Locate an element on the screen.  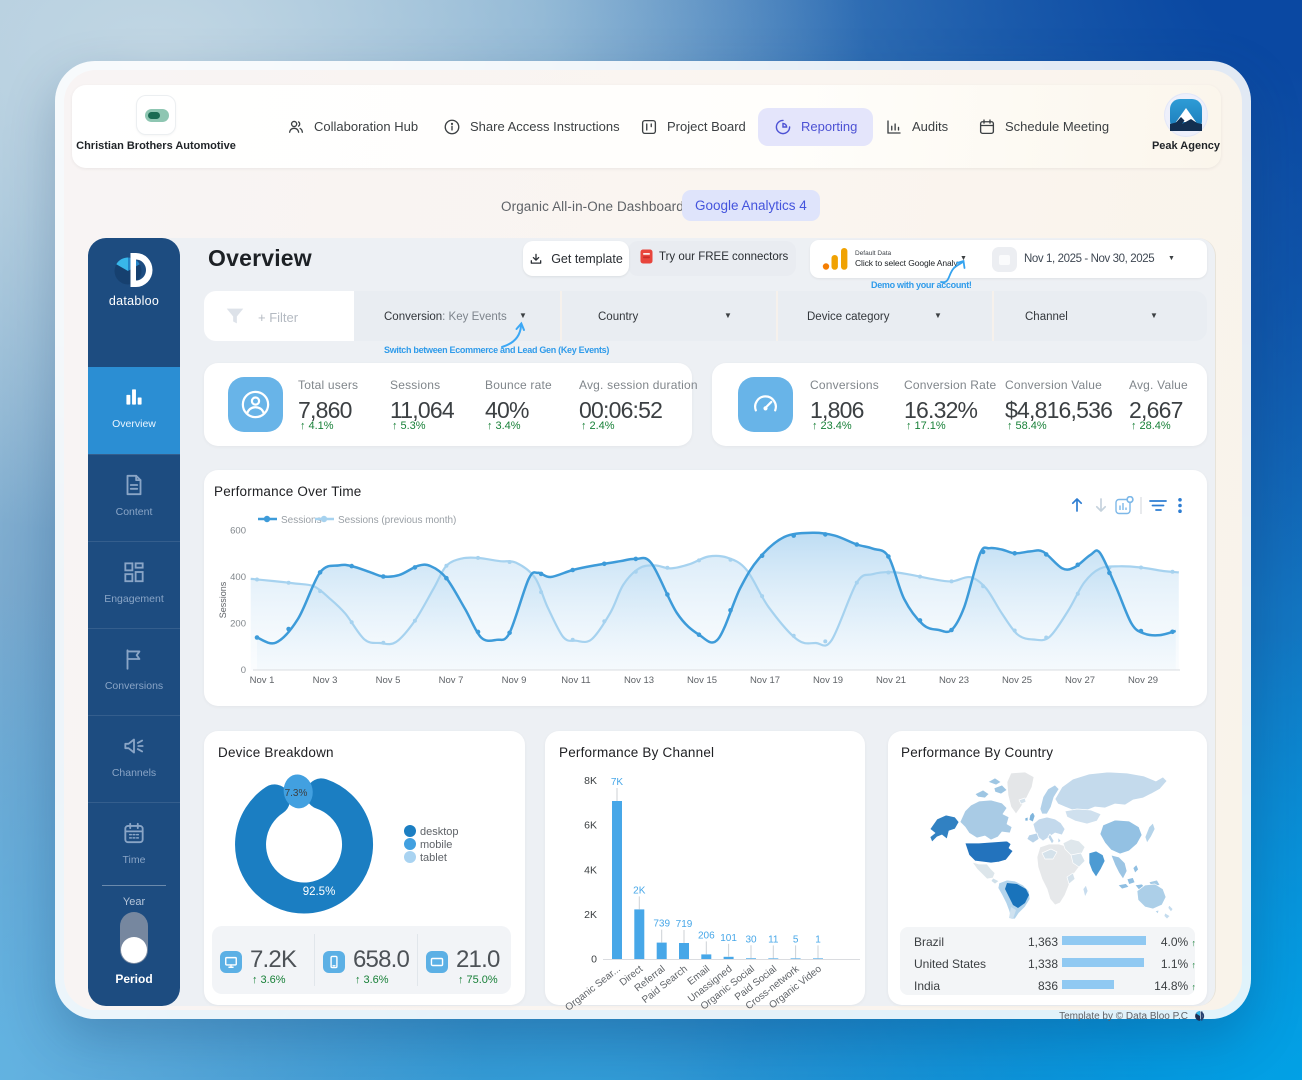
svg-text: 30 is located at coordinates (751, 939).